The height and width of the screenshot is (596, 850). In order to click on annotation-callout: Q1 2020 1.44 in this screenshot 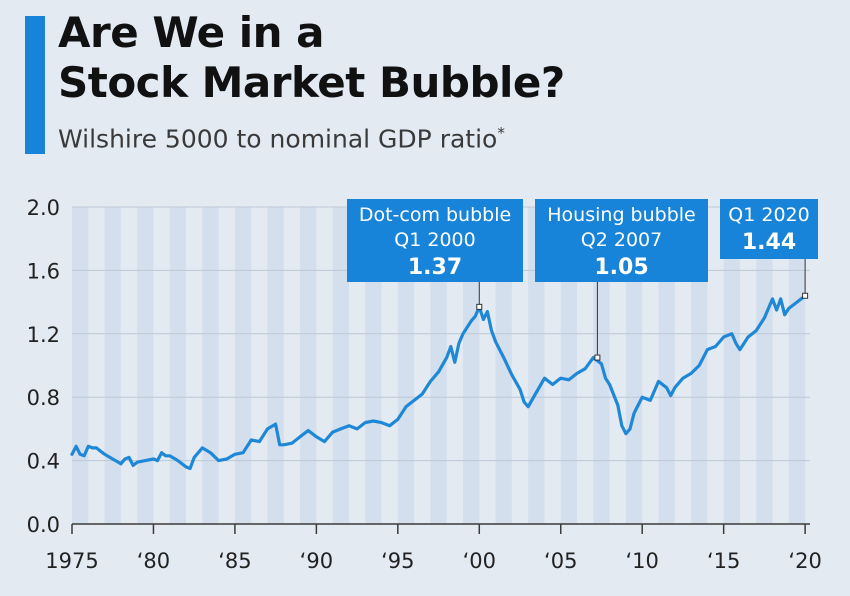, I will do `click(769, 249)`.